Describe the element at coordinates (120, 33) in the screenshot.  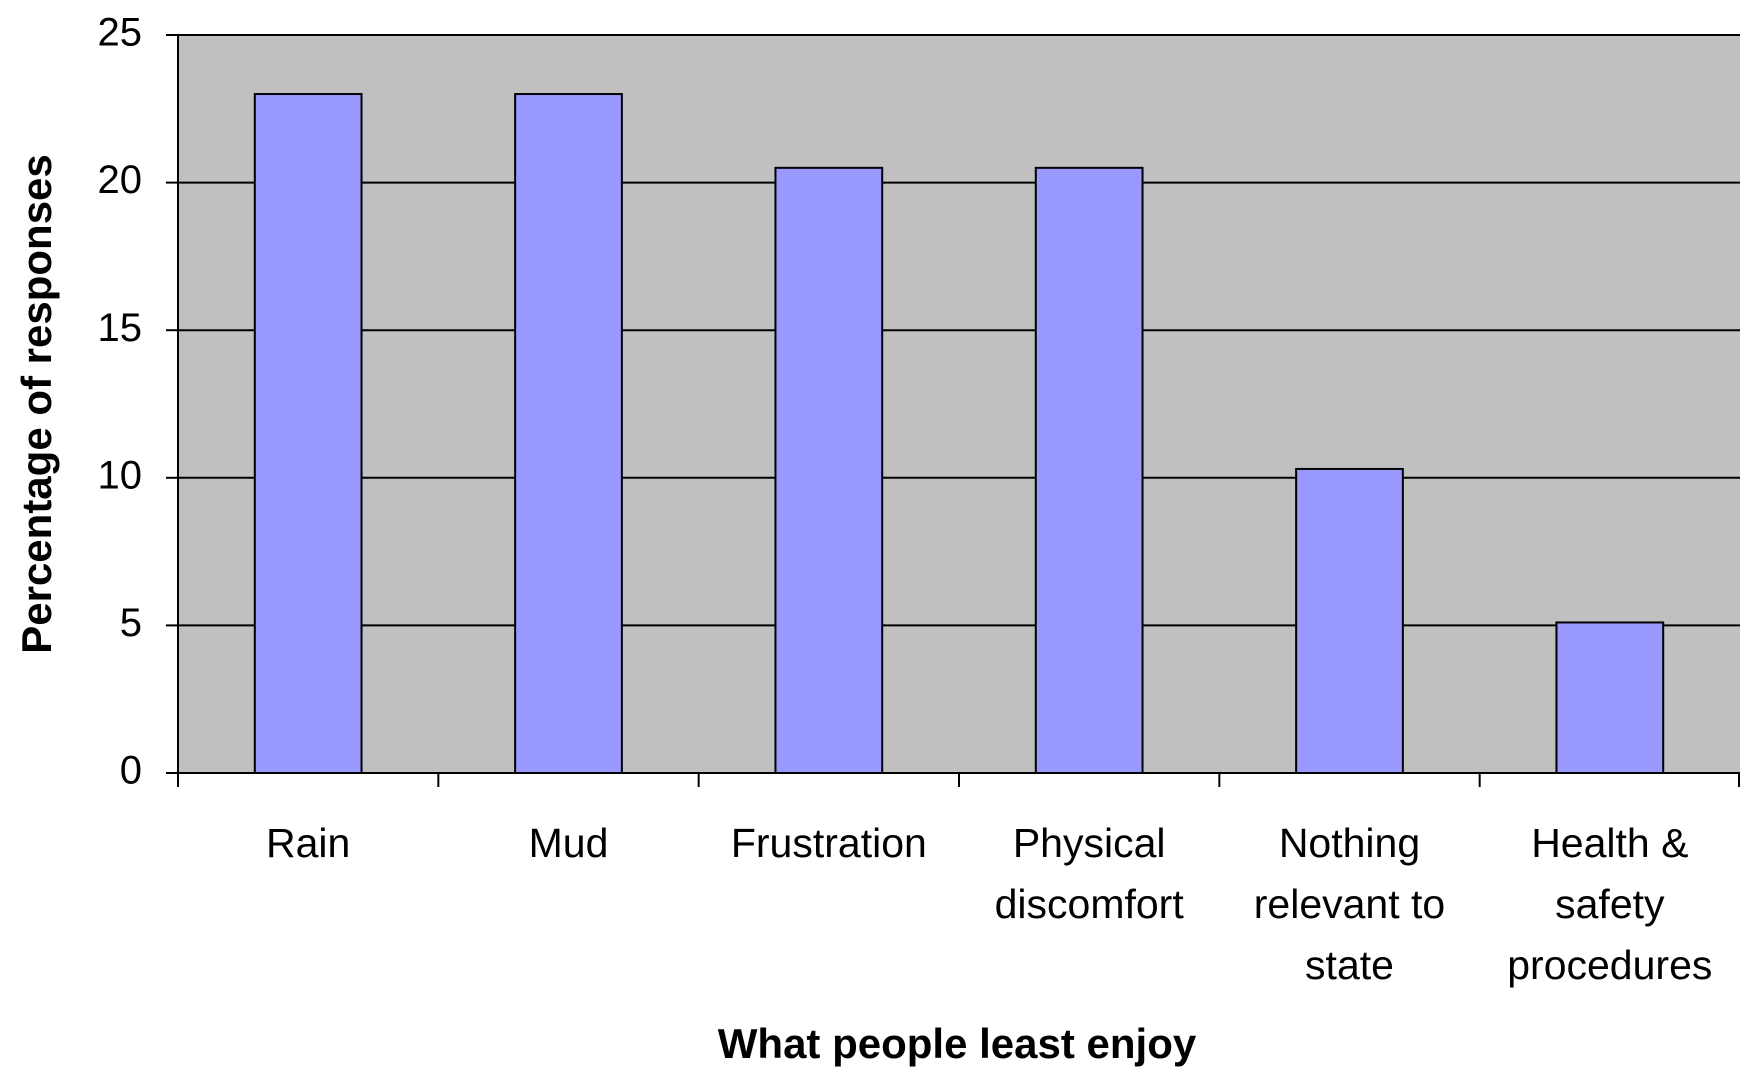
I see `y-tick-label: 25` at that location.